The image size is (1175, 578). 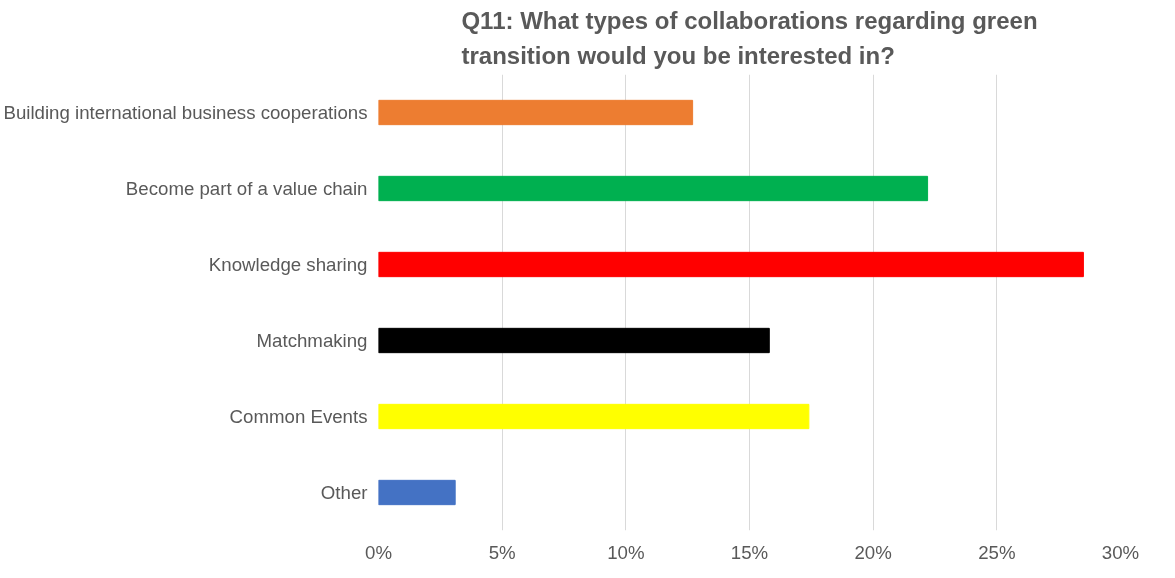 What do you see at coordinates (502, 552) in the screenshot?
I see `x-tick-label: 5%` at bounding box center [502, 552].